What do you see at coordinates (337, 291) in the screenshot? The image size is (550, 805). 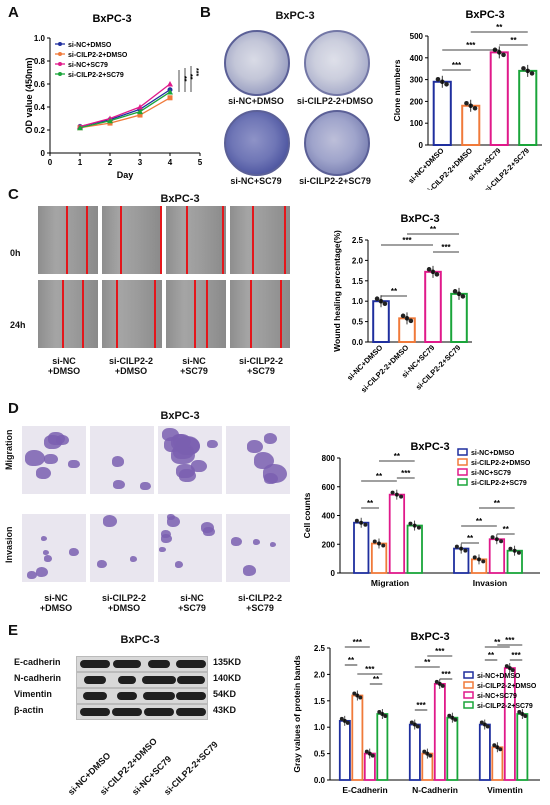 I see `y-axis-label: Wound healing percentage(%)` at bounding box center [337, 291].